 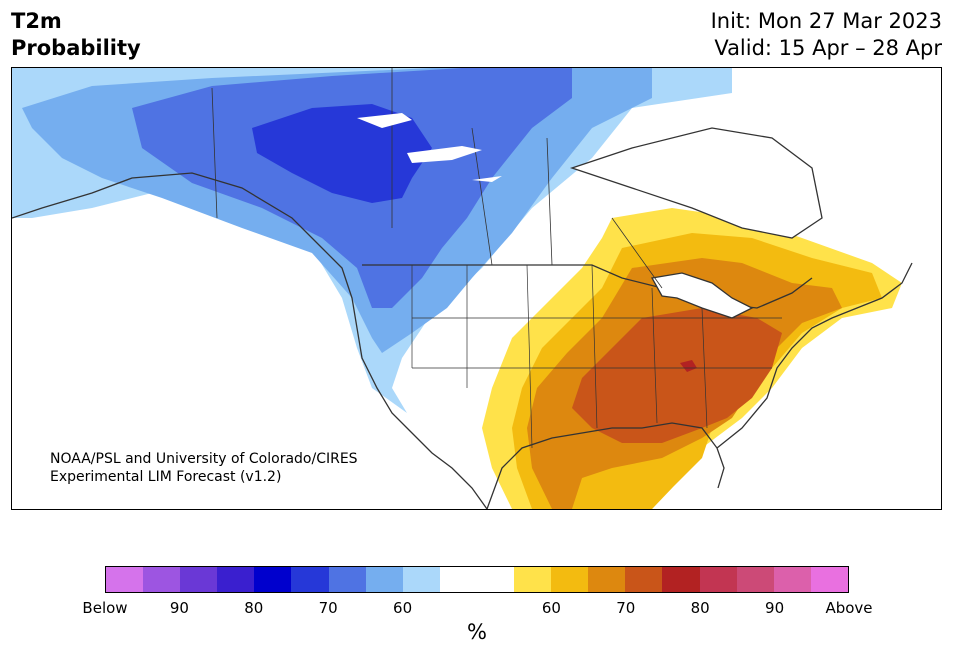 I want to click on us-states, so click(x=596, y=356).